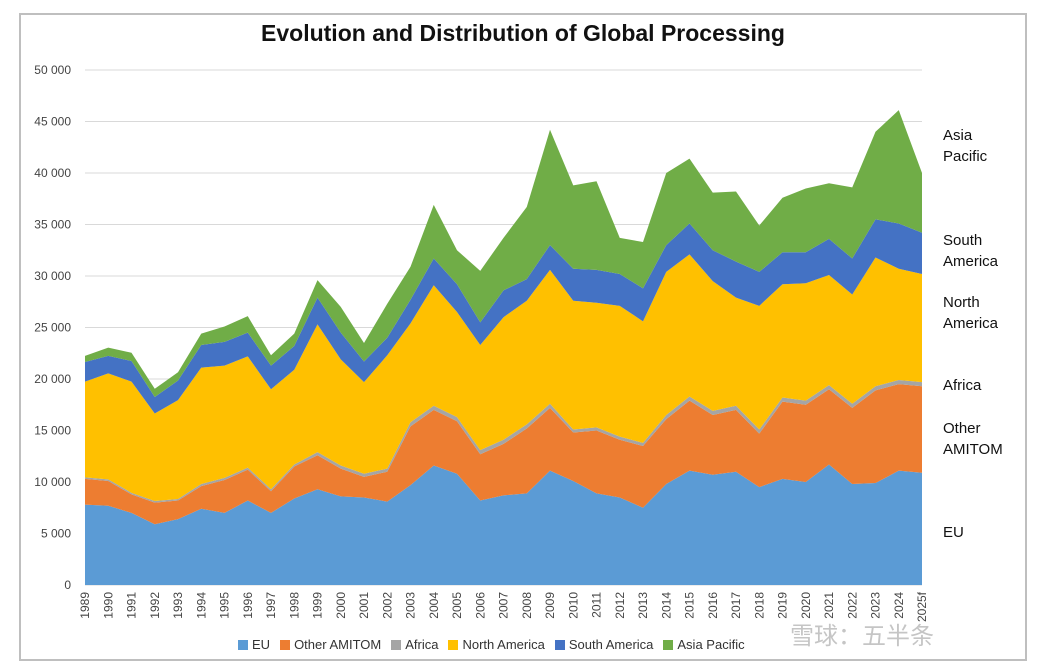 This screenshot has height=667, width=1046. I want to click on x-tick-label: 1990, so click(108, 605).